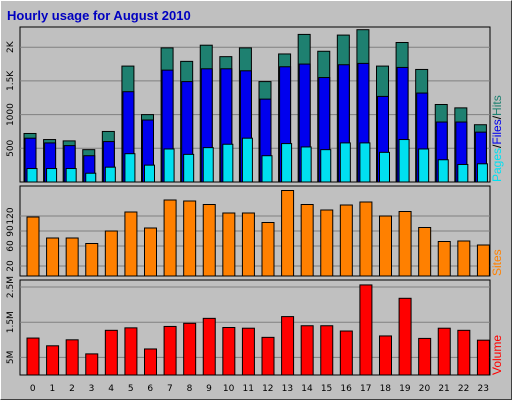  What do you see at coordinates (33, 389) in the screenshot?
I see `hour-label: 0` at bounding box center [33, 389].